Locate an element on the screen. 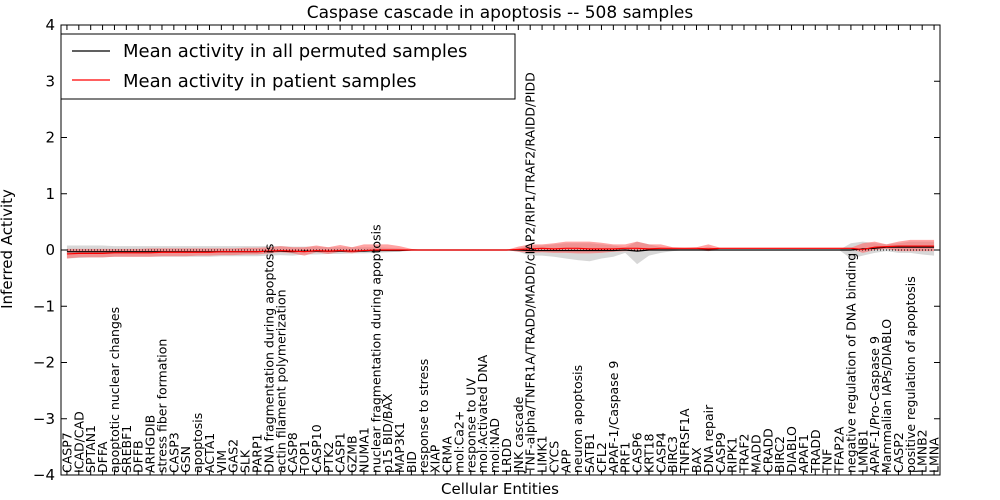  x-tick-label: CASP8 is located at coordinates (292, 452).